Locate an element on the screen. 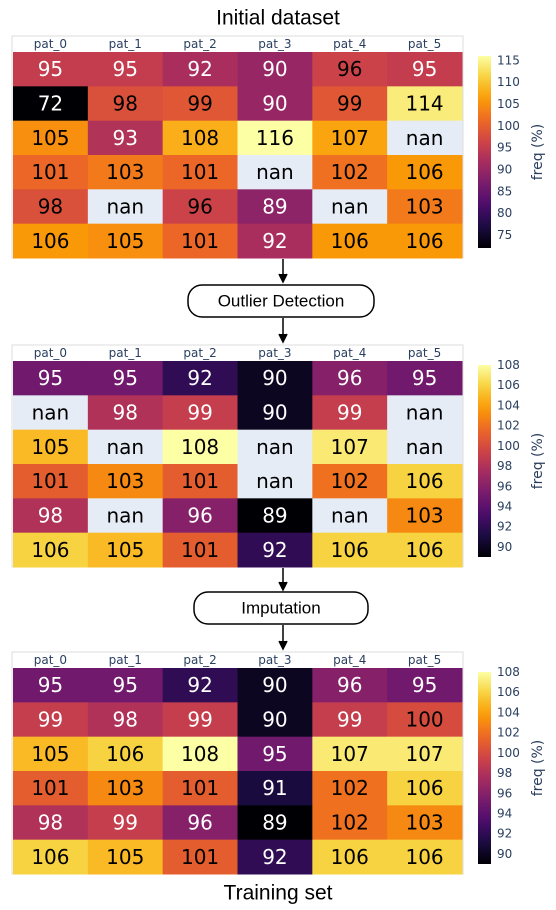 This screenshot has width=556, height=910. colorbar is located at coordinates (484, 461).